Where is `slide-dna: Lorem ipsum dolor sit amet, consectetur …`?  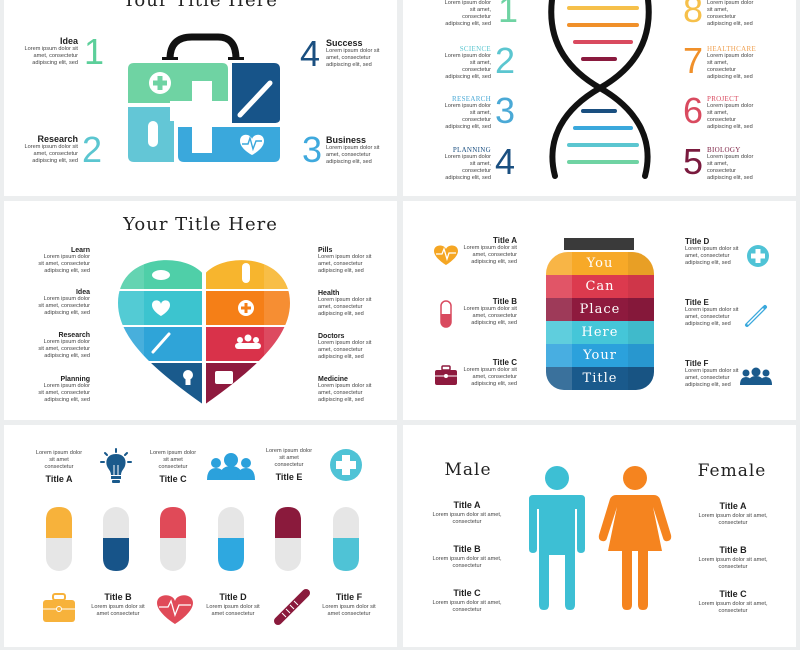
slide-dna: Lorem ipsum dolor sit amet, consectetur … is located at coordinates (599, 98).